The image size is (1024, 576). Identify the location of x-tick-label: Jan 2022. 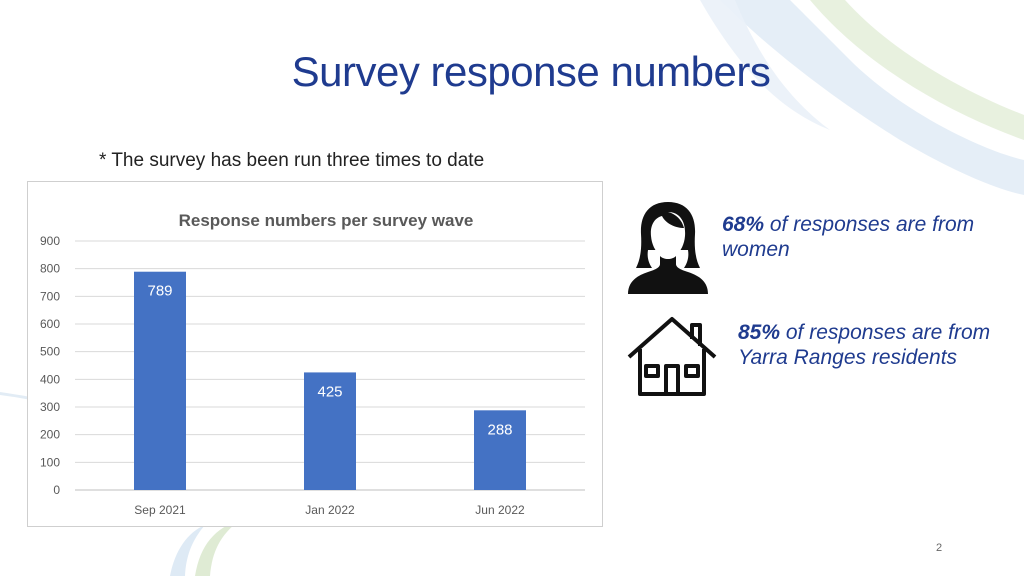
(330, 510).